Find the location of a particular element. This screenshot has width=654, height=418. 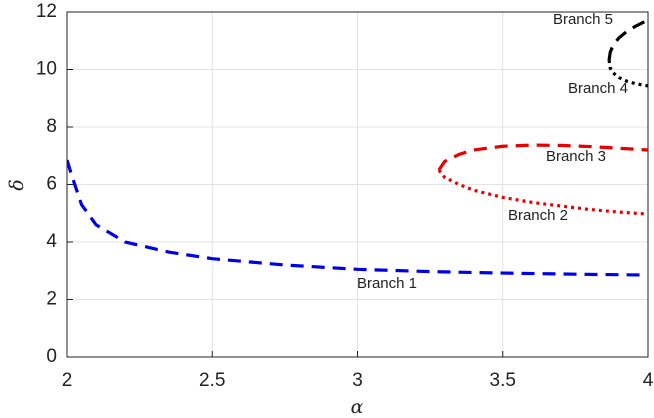

branch-label: Branch 3 is located at coordinates (576, 156).